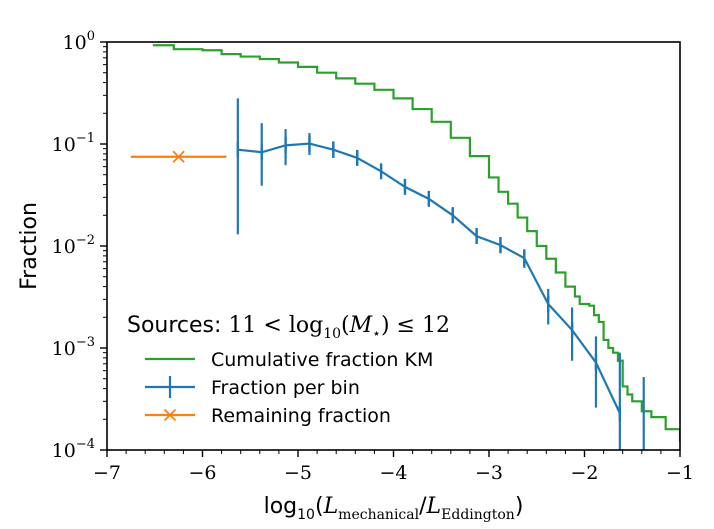 The width and height of the screenshot is (714, 529). Describe the element at coordinates (285, 388) in the screenshot. I see `legend-entry-label: Fraction per bin` at that location.